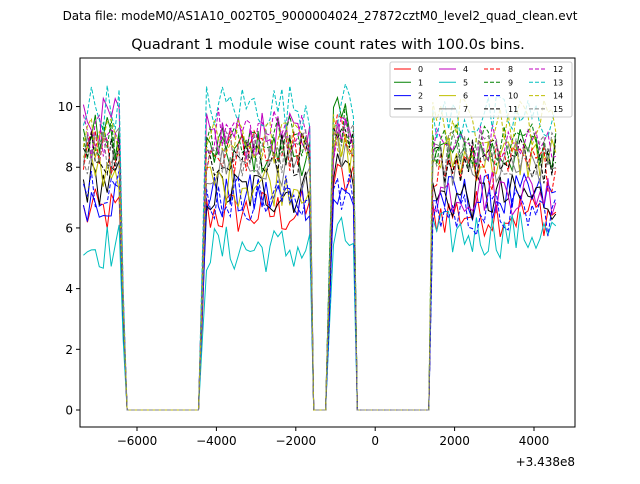  What do you see at coordinates (510, 69) in the screenshot?
I see `legend-label-8: 8` at bounding box center [510, 69].